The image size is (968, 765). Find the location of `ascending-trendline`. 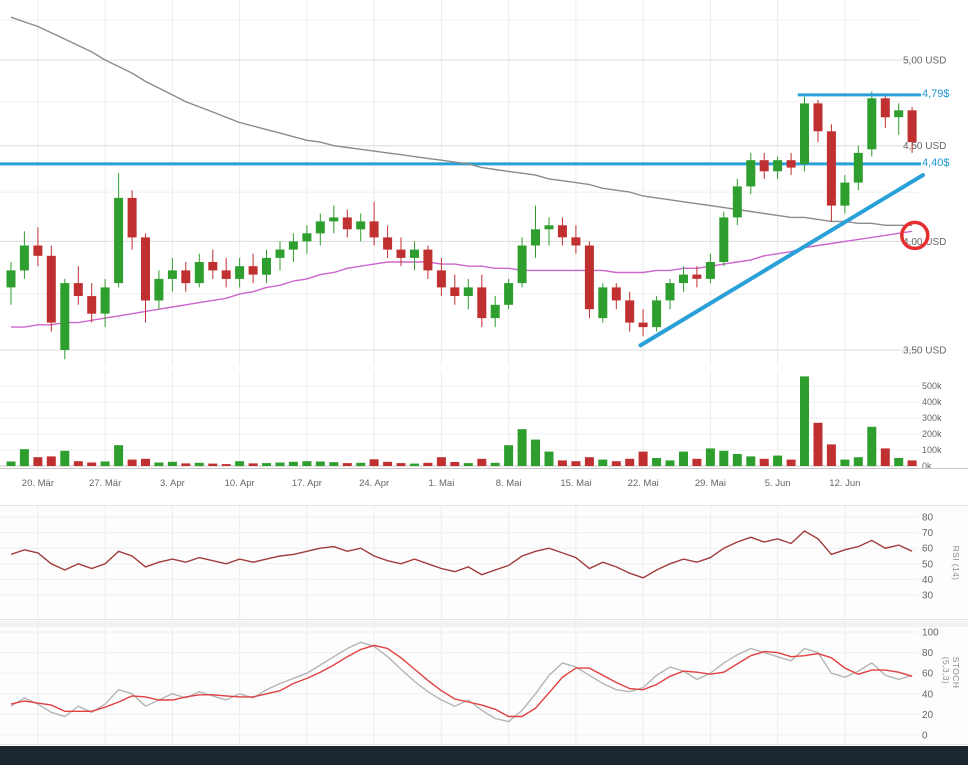

ascending-trendline is located at coordinates (781, 260).